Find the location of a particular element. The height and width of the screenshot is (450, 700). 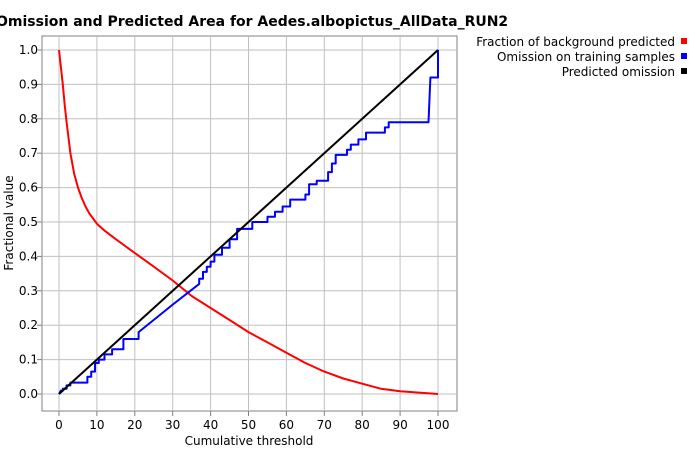

y-tick-label: 0.6 is located at coordinates (28, 188).